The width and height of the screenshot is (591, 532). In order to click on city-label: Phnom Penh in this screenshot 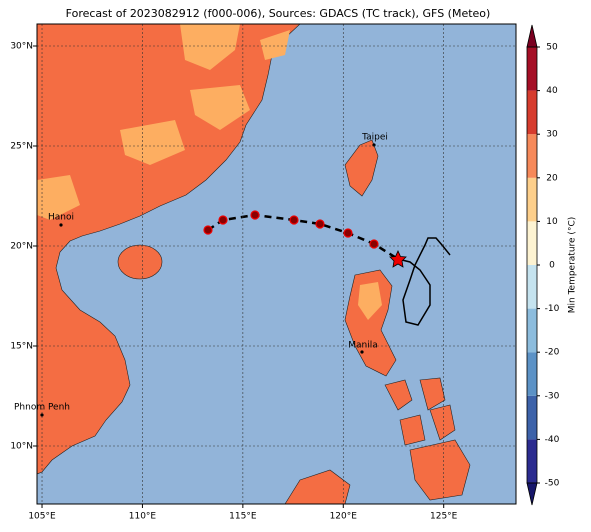, I will do `click(42, 408)`.